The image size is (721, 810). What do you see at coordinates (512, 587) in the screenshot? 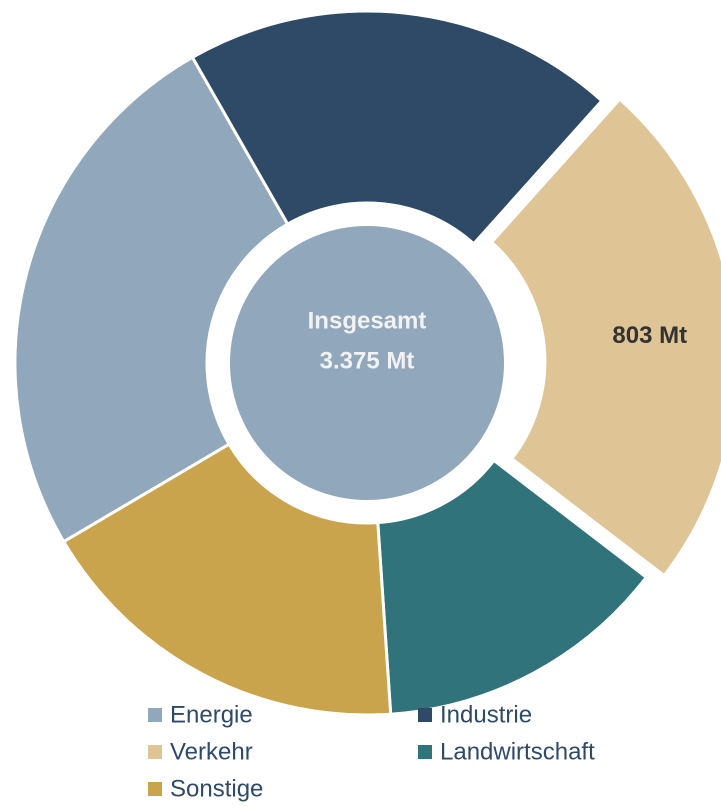
I see `slice` at bounding box center [512, 587].